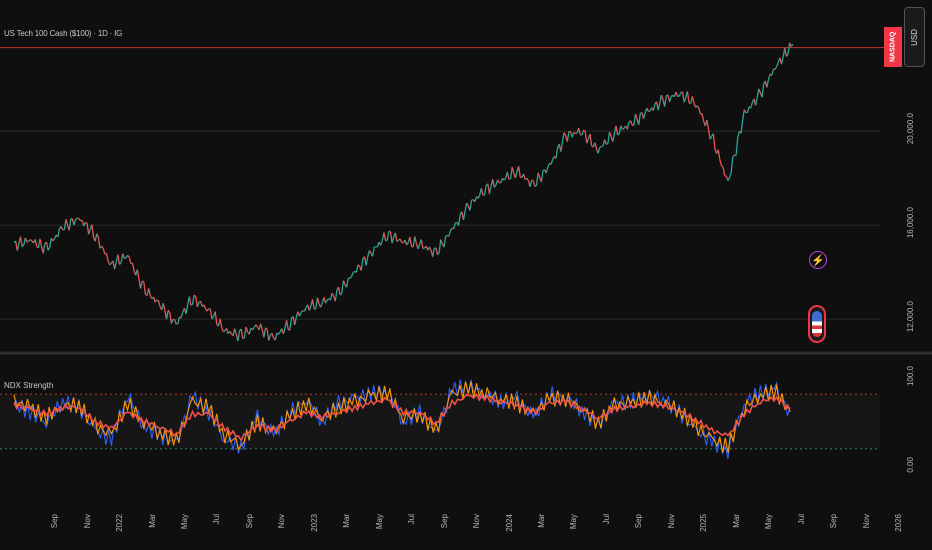 This screenshot has width=932, height=550. I want to click on currency-button: USD, so click(914, 37).